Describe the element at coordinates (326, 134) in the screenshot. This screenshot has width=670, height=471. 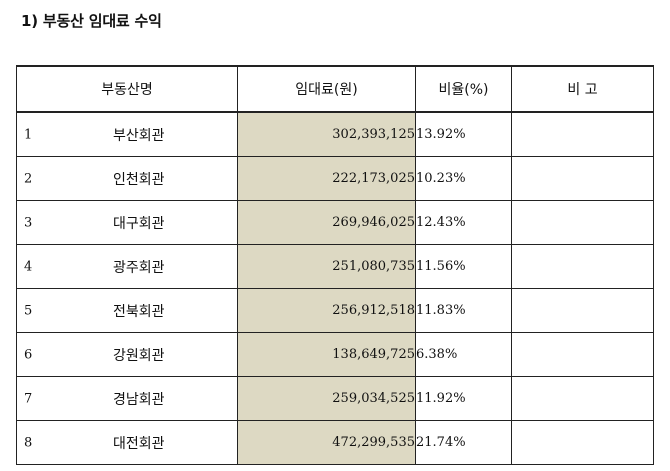
I see `rent-amount: 302,393,125` at that location.